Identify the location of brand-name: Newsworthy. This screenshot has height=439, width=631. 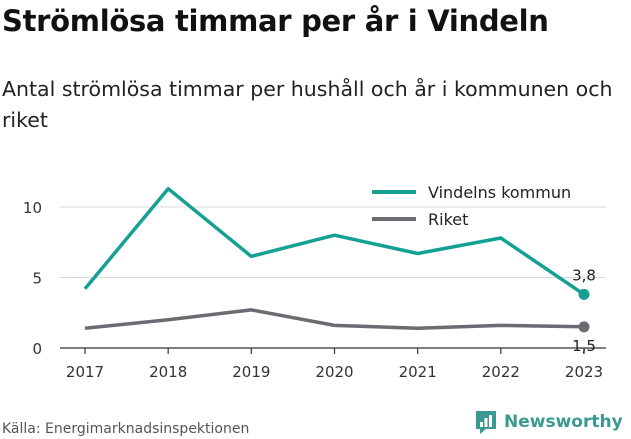
(563, 422).